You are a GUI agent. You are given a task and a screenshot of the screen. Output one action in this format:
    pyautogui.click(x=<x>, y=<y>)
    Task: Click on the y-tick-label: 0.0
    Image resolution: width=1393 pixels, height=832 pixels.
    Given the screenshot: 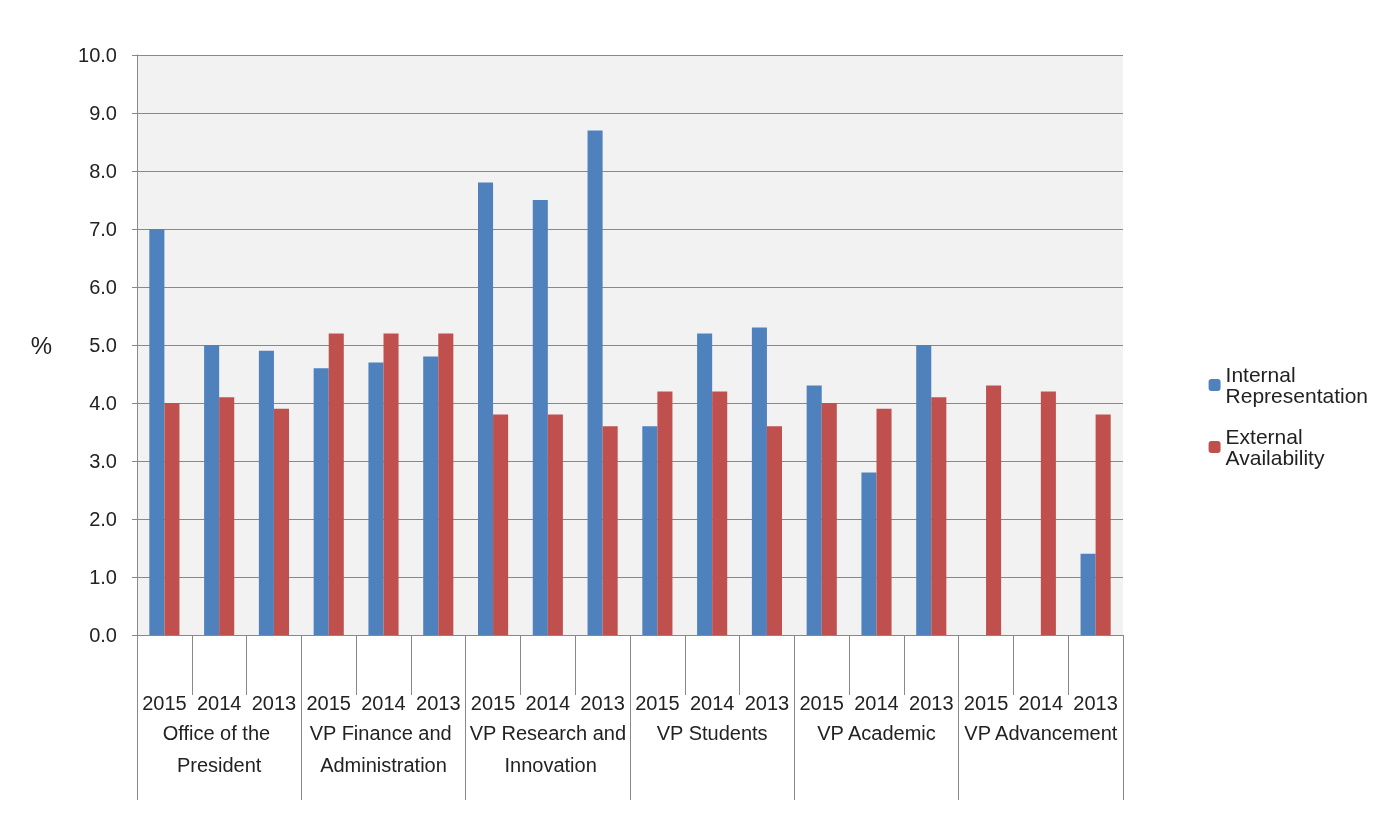 What is the action you would take?
    pyautogui.click(x=103, y=635)
    